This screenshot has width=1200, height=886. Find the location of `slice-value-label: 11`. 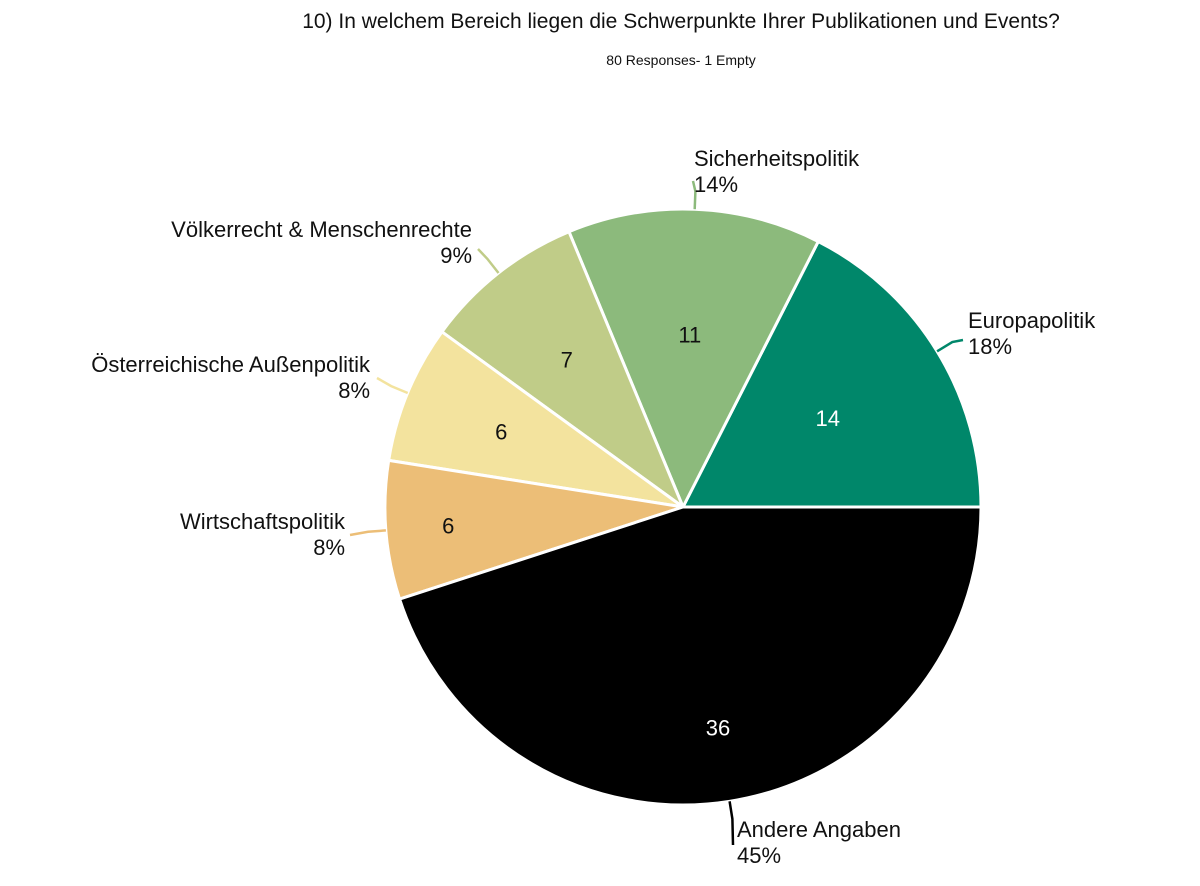

slice-value-label: 11 is located at coordinates (689, 334).